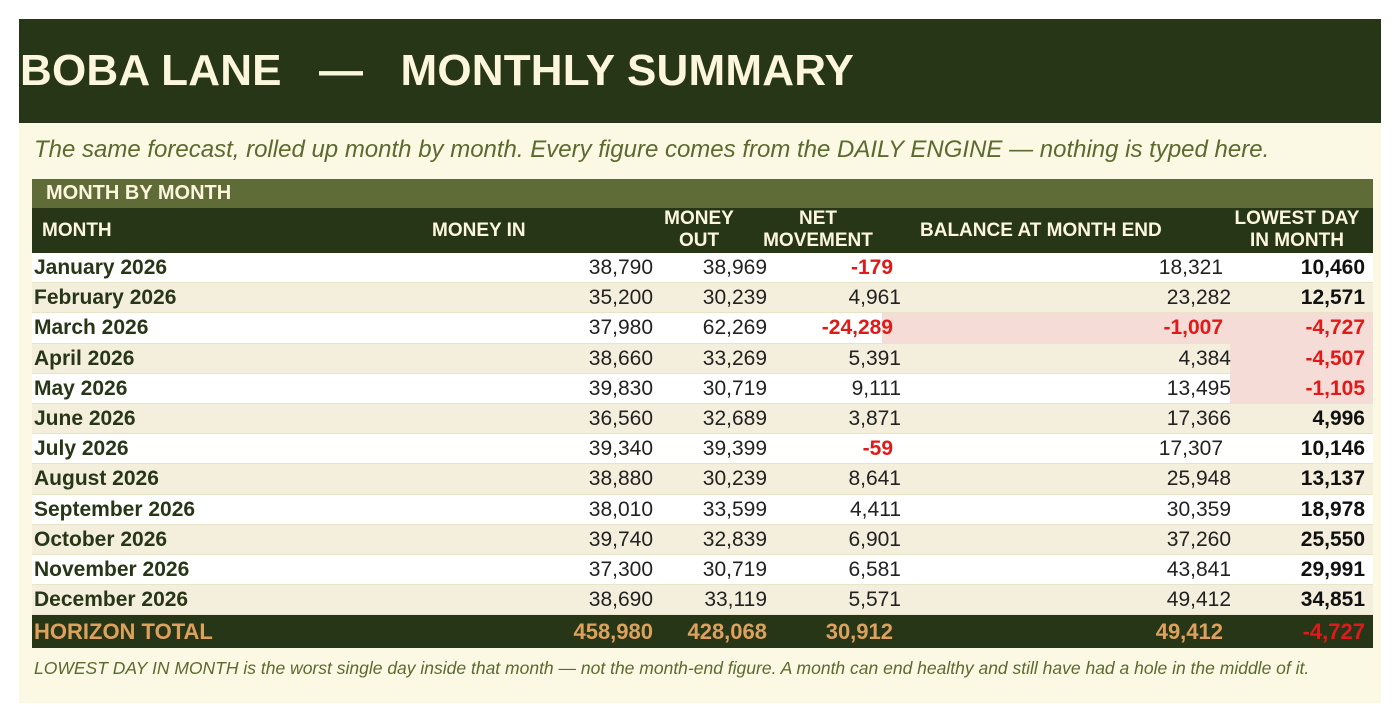 The width and height of the screenshot is (1400, 722). I want to click on lowest-day-cell: -1,105, so click(1335, 388).